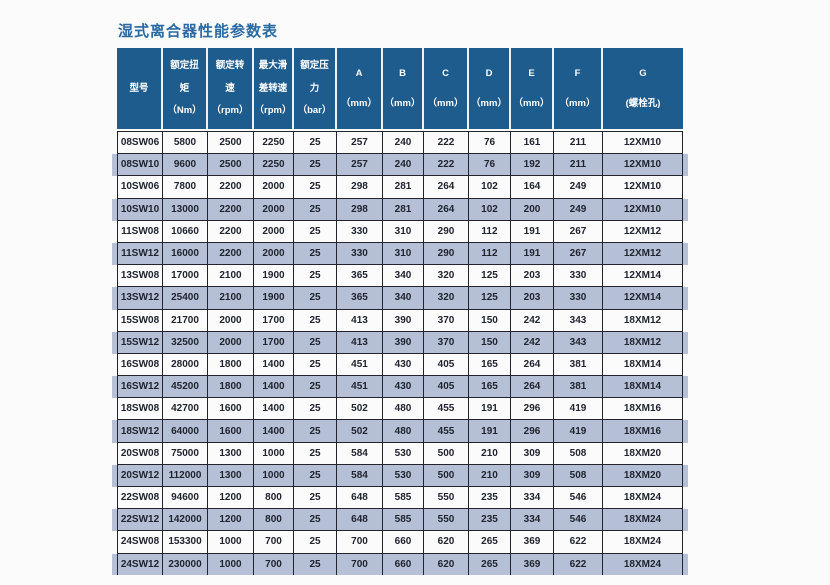 This screenshot has width=830, height=585. Describe the element at coordinates (532, 520) in the screenshot. I see `value-cell: 334` at that location.